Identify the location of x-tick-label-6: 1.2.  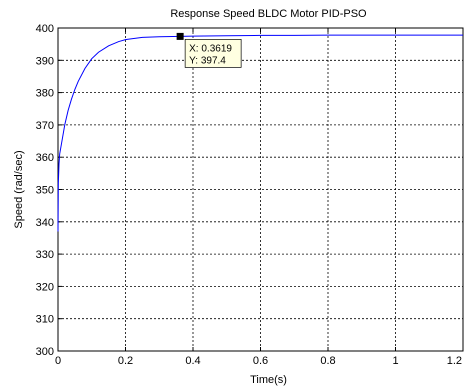
(454, 361).